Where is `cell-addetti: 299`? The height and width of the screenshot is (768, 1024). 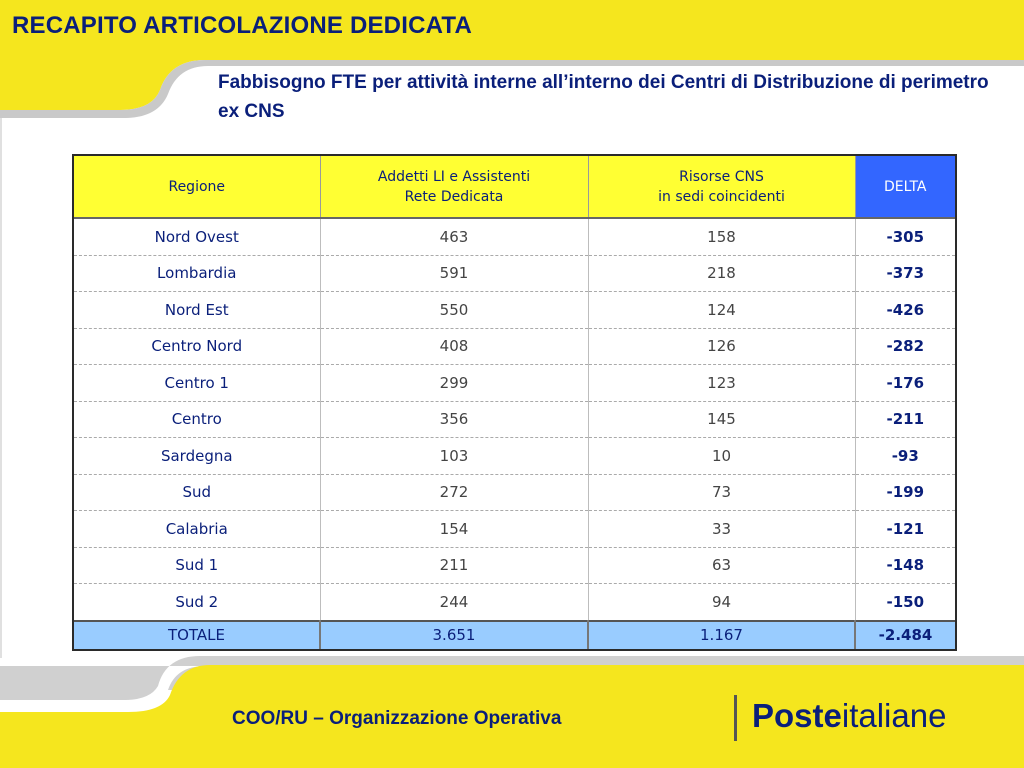 cell-addetti: 299 is located at coordinates (454, 383).